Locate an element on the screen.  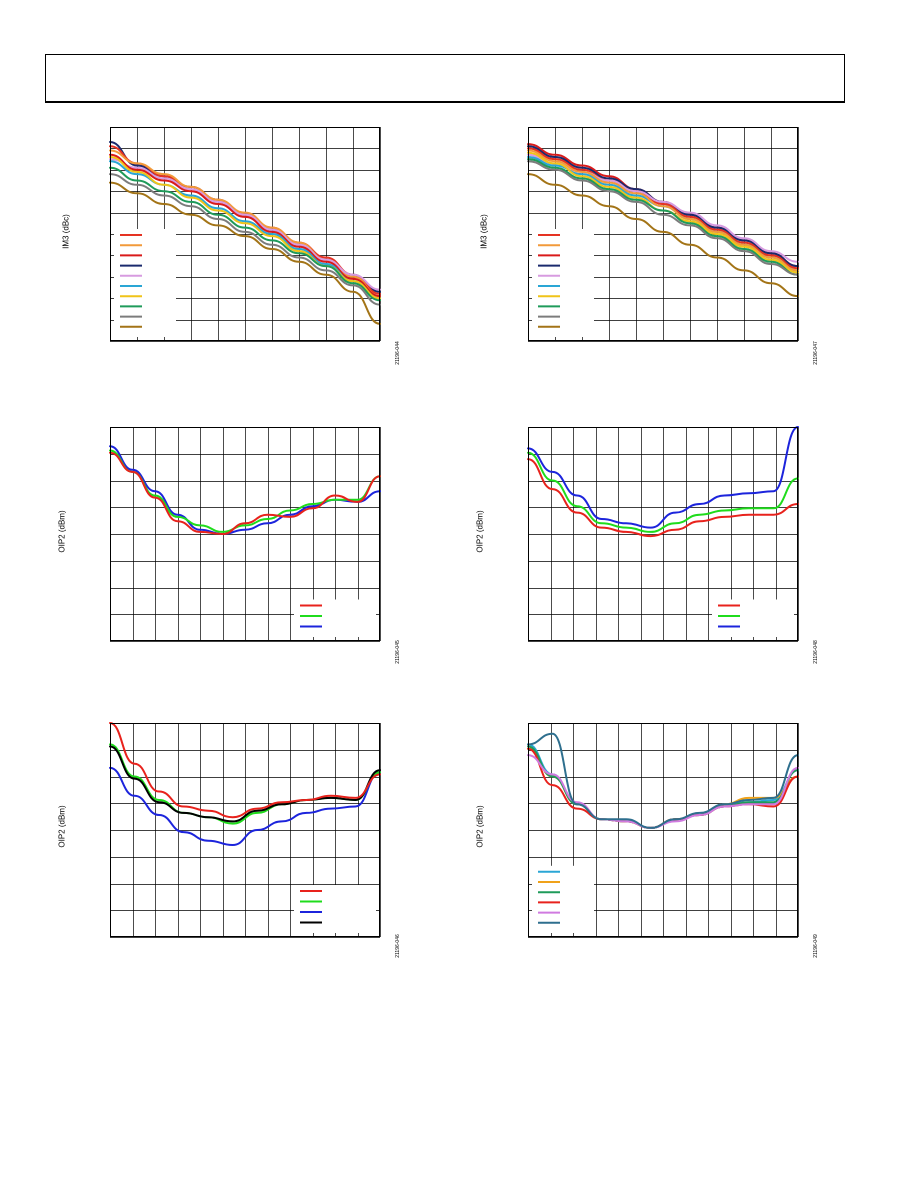
figure-id: 21196-044 is located at coordinates (398, 353).